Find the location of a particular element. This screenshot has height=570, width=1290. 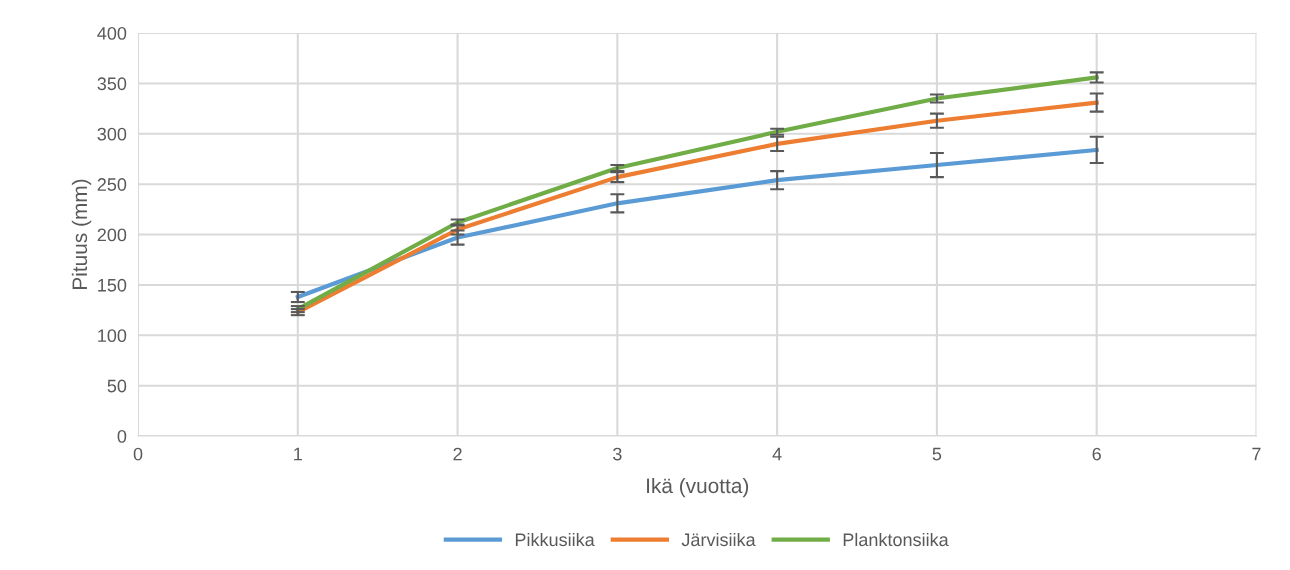

y-tick-label: 400 is located at coordinates (112, 33).